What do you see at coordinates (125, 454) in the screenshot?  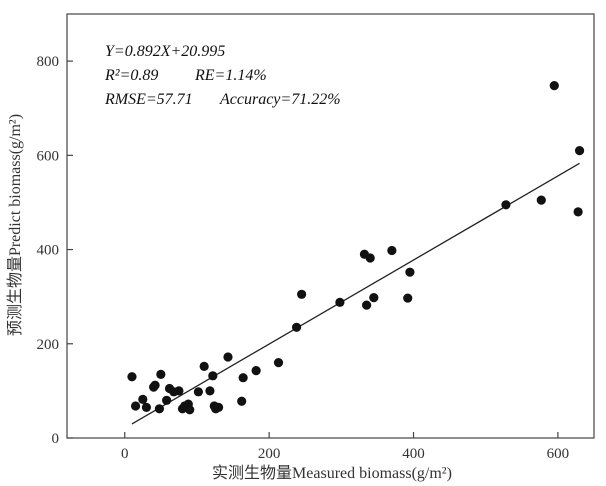 I see `x-tick-label: 0` at bounding box center [125, 454].